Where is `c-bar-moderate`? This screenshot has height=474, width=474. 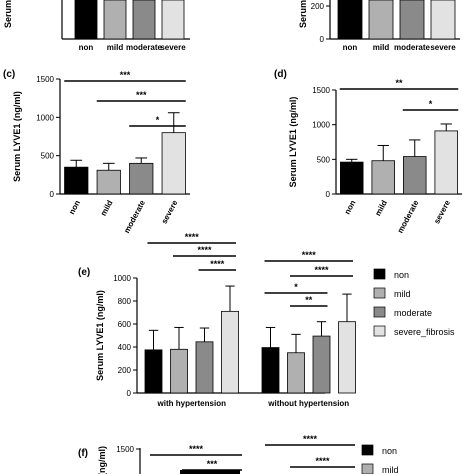 c-bar-moderate is located at coordinates (141, 178).